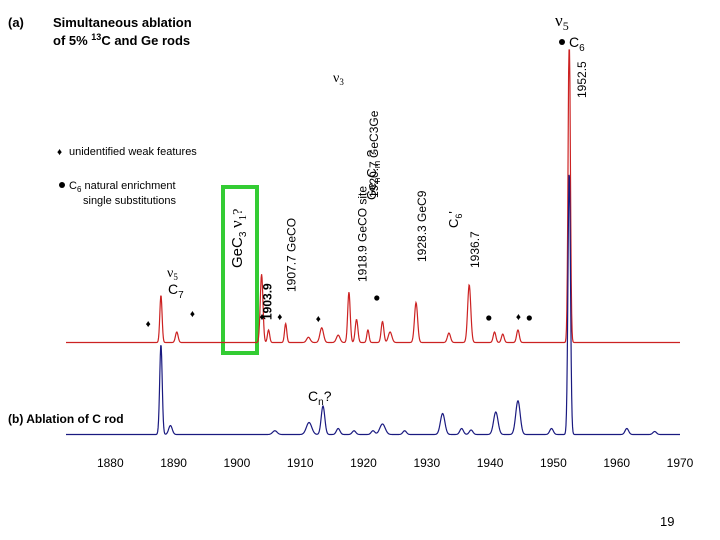 The image size is (720, 540). Describe the element at coordinates (176, 291) in the screenshot. I see `annotation-c7: C7` at that location.